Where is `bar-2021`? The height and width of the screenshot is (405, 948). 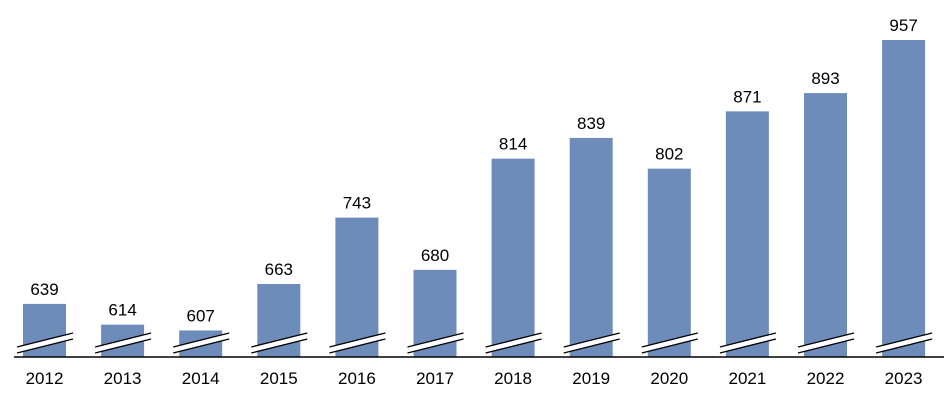 bar-2021 is located at coordinates (747, 234).